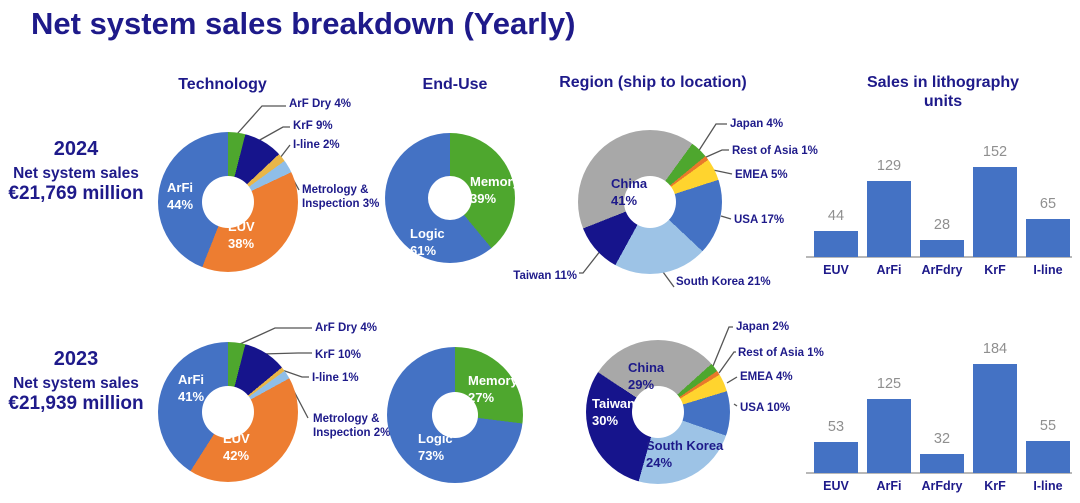  Describe the element at coordinates (766, 377) in the screenshot. I see `pie-callout-label-emea: EMEA 4%` at that location.